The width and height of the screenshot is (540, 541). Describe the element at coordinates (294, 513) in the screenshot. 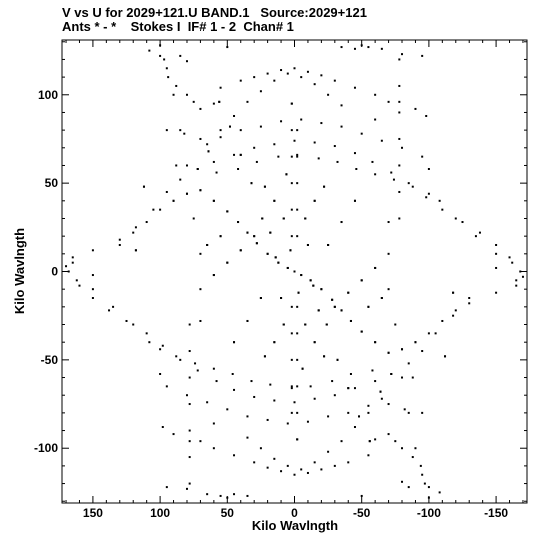

I see `x-tick-label: 0` at that location.